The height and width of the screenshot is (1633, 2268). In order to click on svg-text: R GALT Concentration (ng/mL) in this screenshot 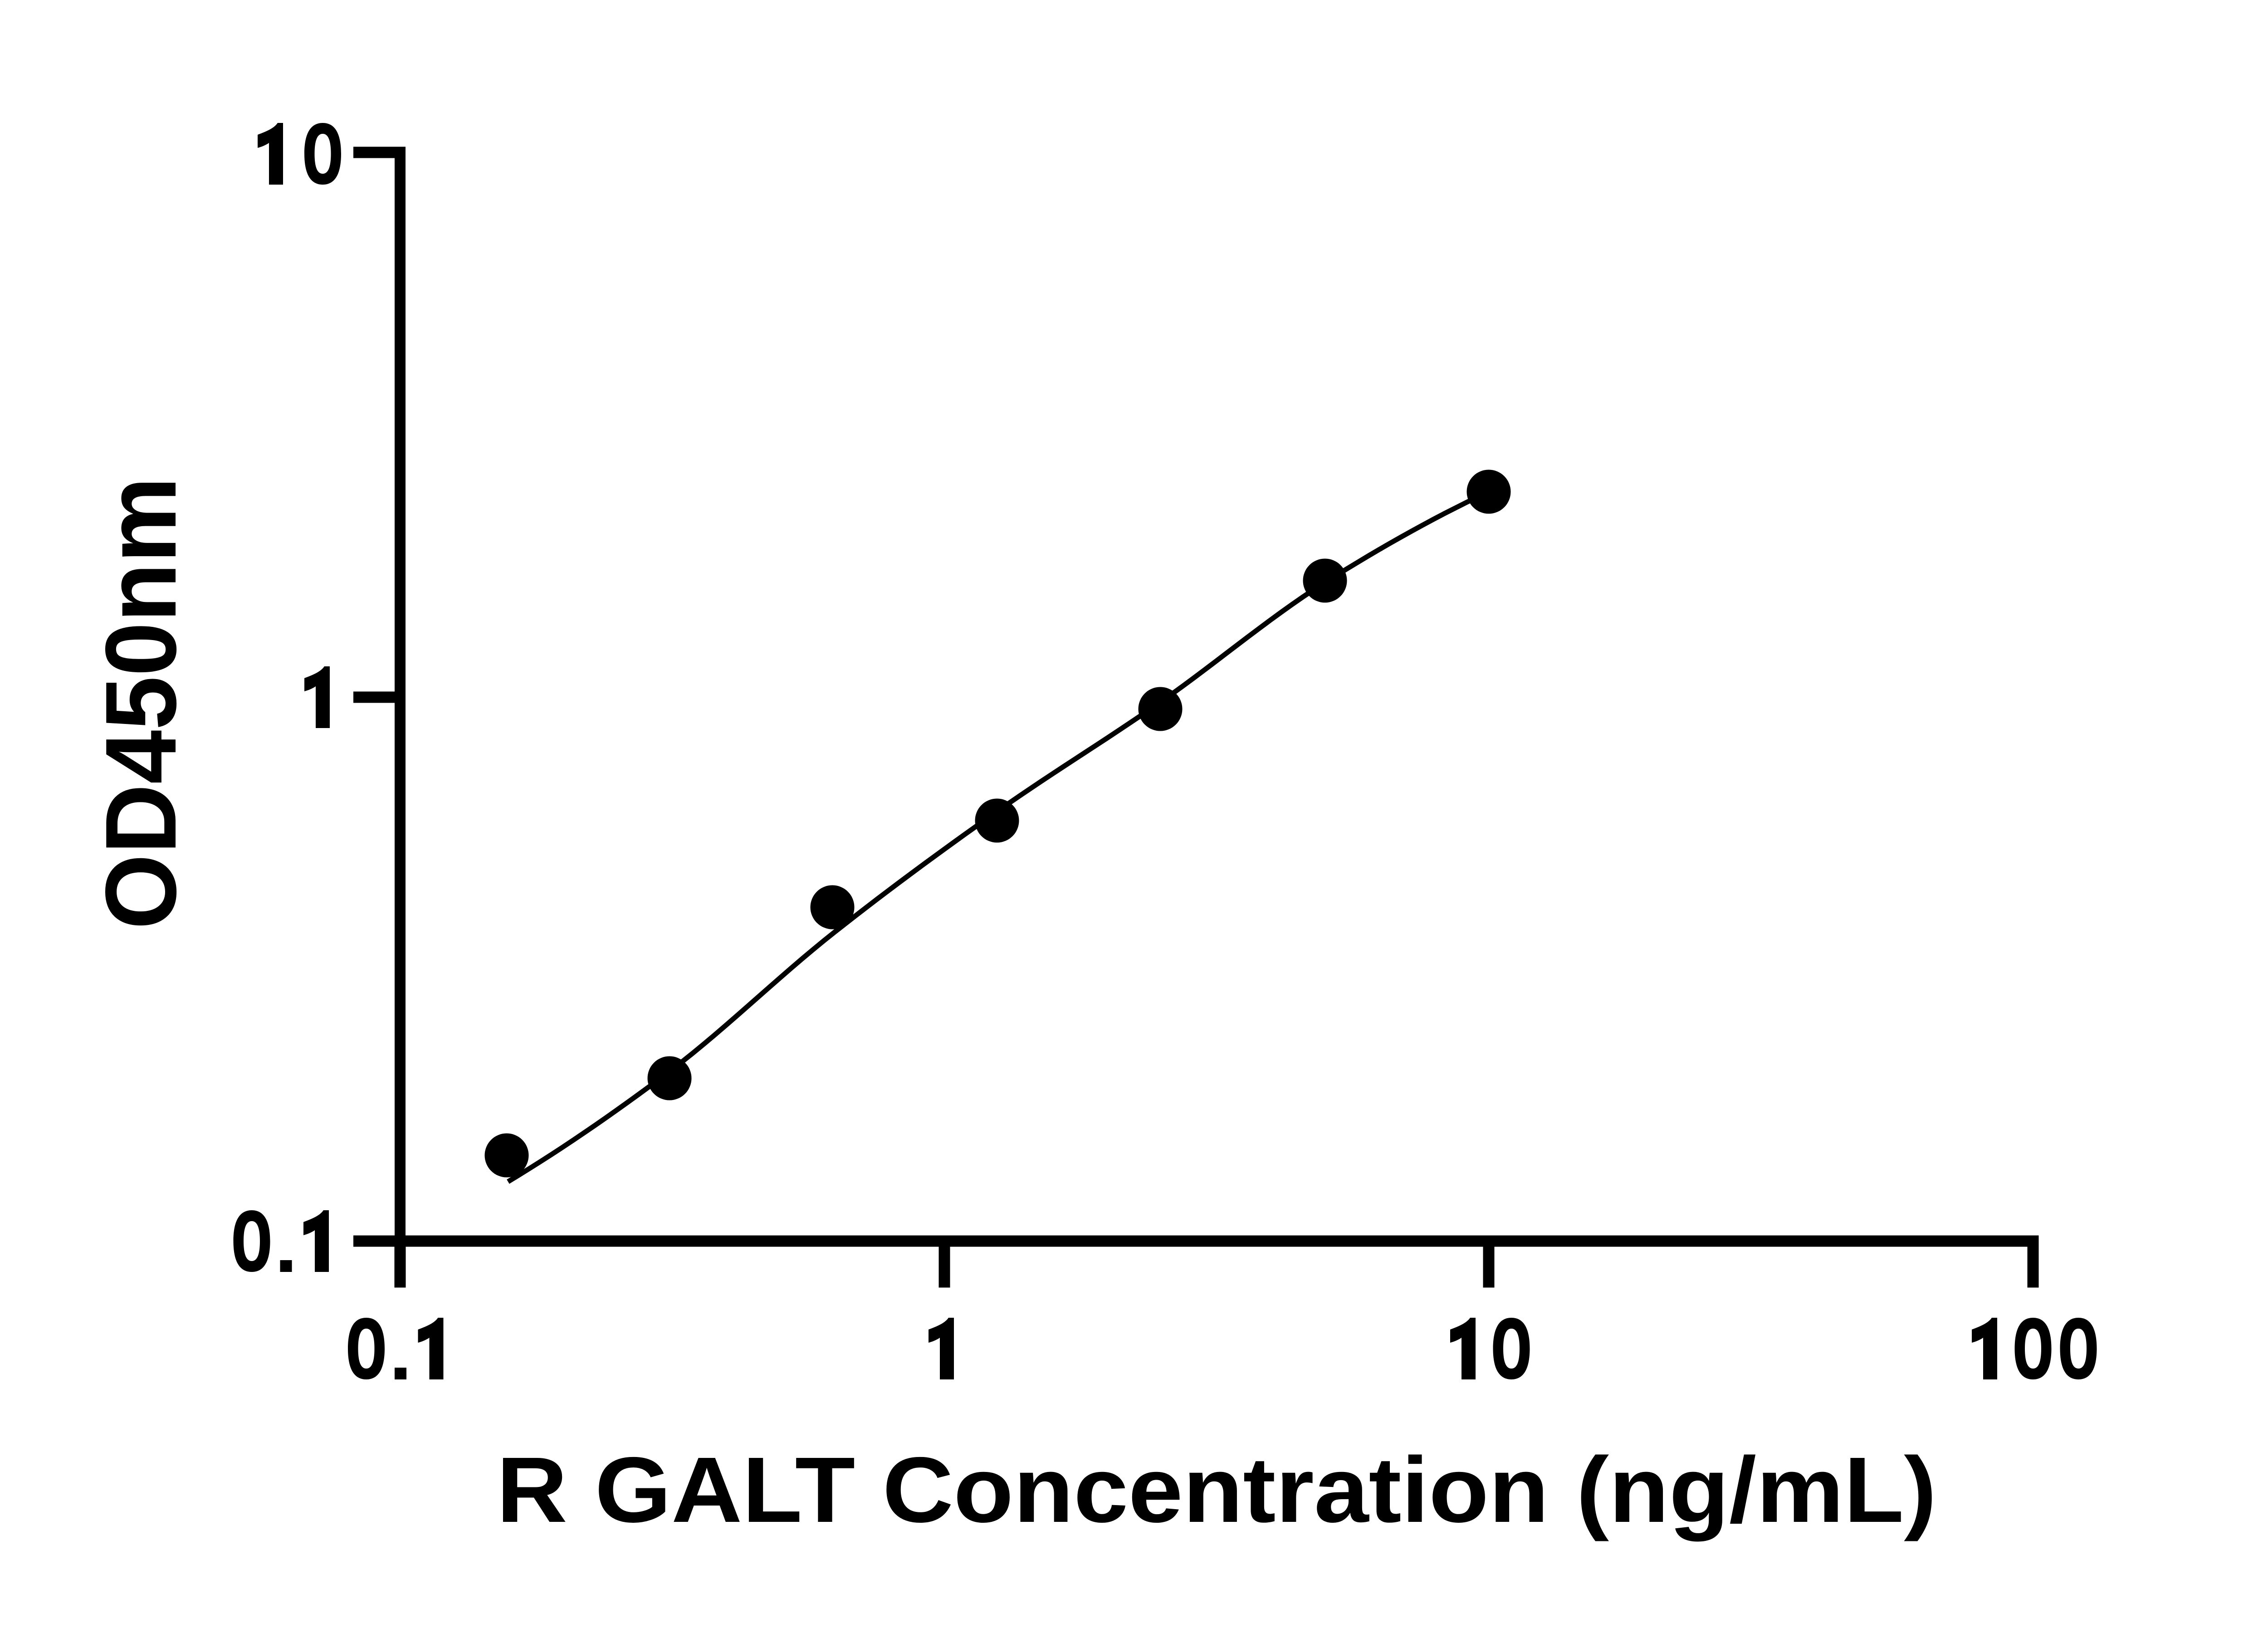, I will do `click(1217, 1490)`.